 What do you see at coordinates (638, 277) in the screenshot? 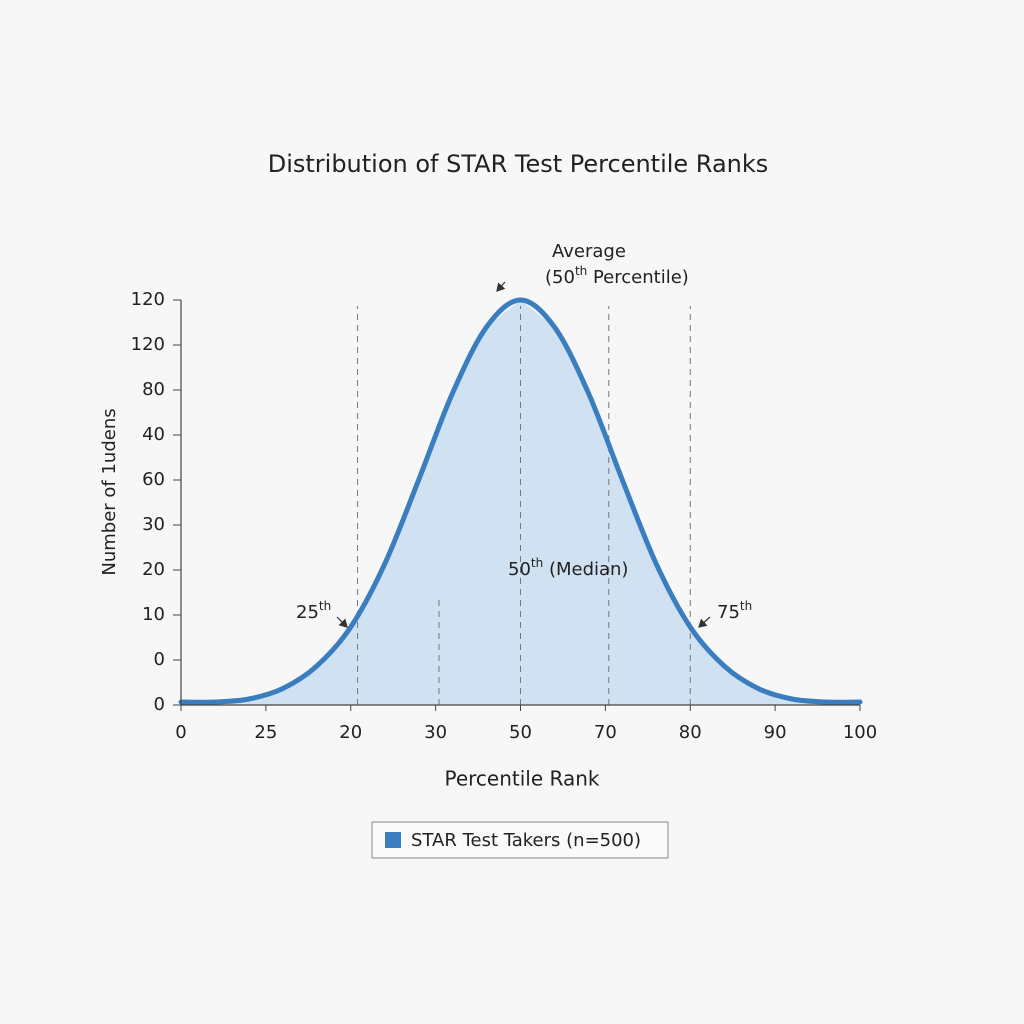
I see `annotation-text: Percentile)` at bounding box center [638, 277].